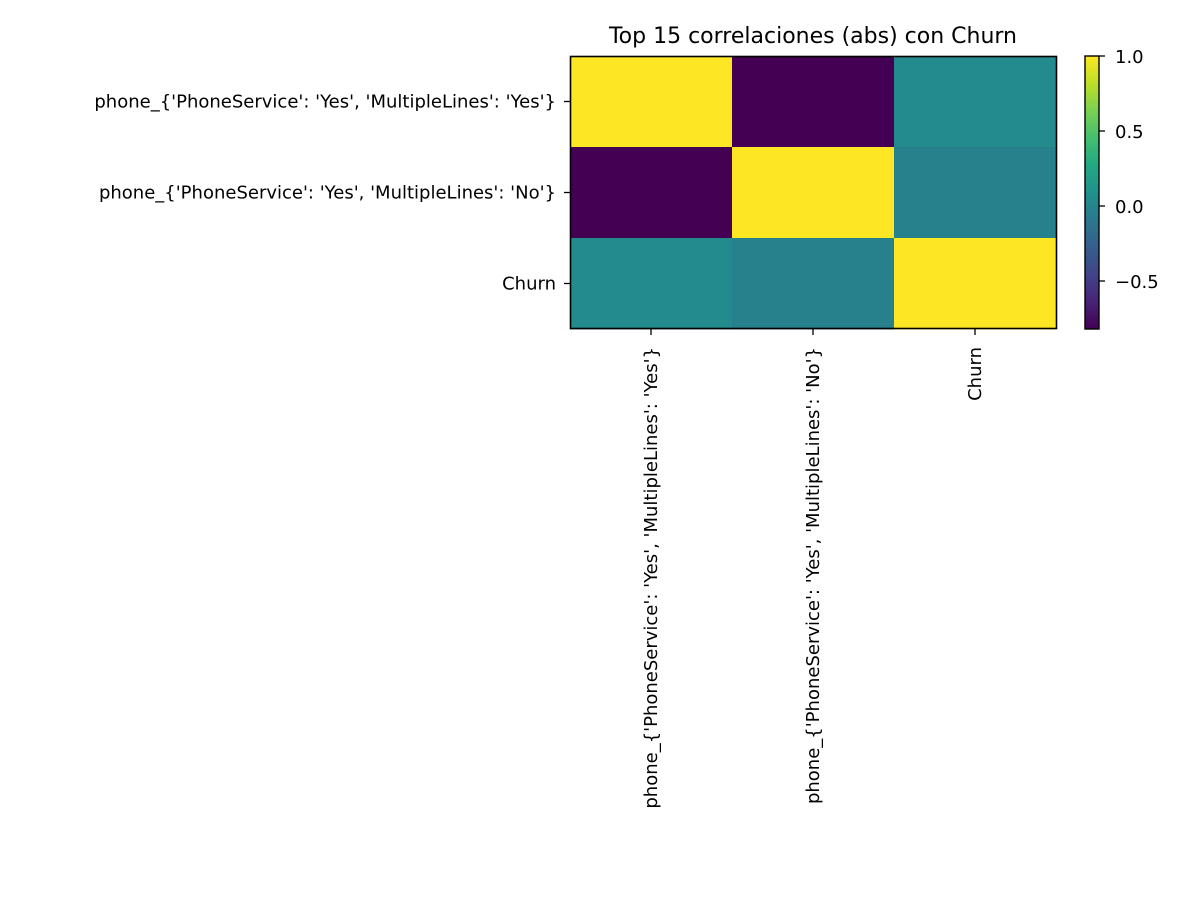 The image size is (1200, 900). I want to click on colorbar-frame, so click(1092, 192).